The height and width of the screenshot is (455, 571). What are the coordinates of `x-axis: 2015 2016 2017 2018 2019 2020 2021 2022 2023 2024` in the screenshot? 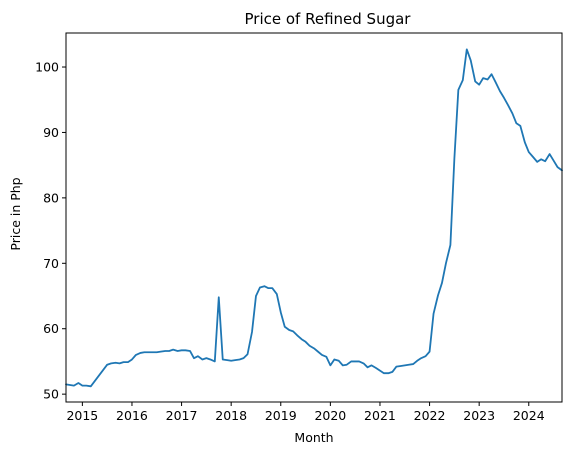 It's located at (305, 412).